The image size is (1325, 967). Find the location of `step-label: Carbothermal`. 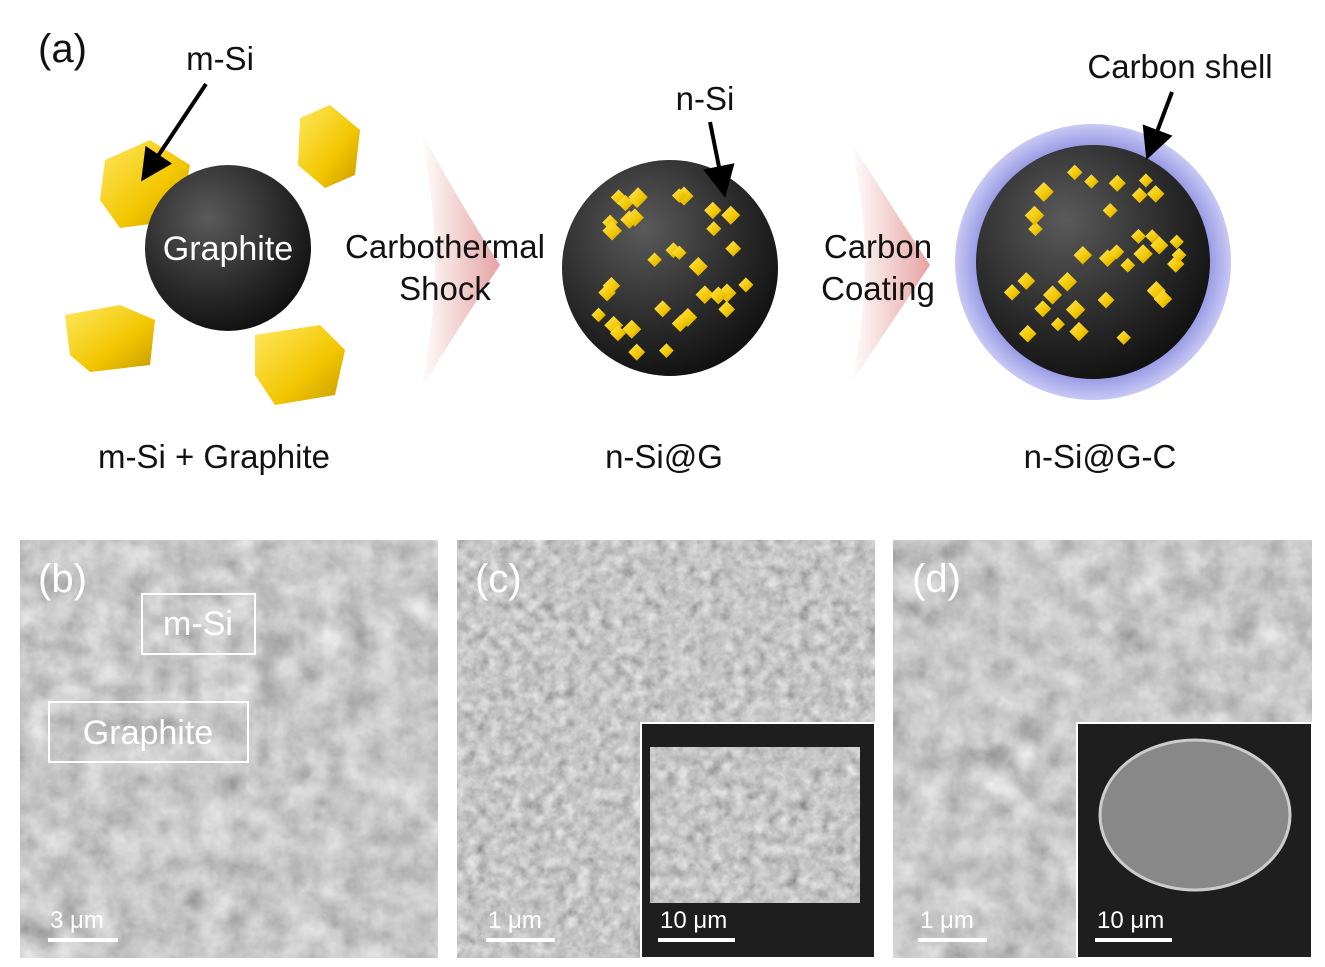

step-label: Carbothermal is located at coordinates (445, 246).